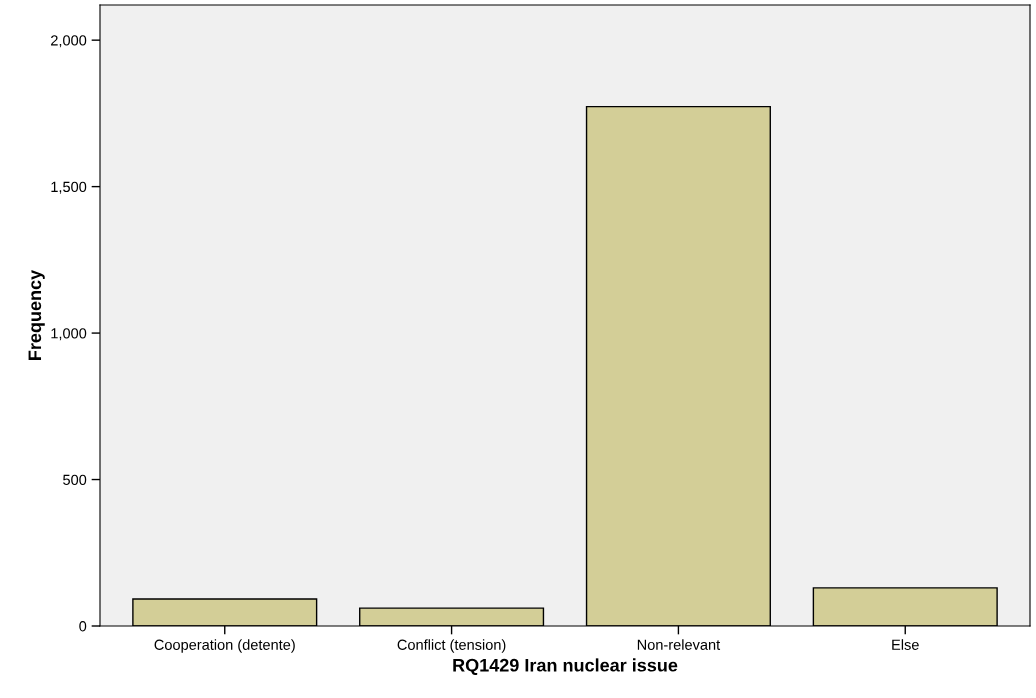 The width and height of the screenshot is (1036, 698). Describe the element at coordinates (69, 334) in the screenshot. I see `y-tick-label: 1,000` at that location.